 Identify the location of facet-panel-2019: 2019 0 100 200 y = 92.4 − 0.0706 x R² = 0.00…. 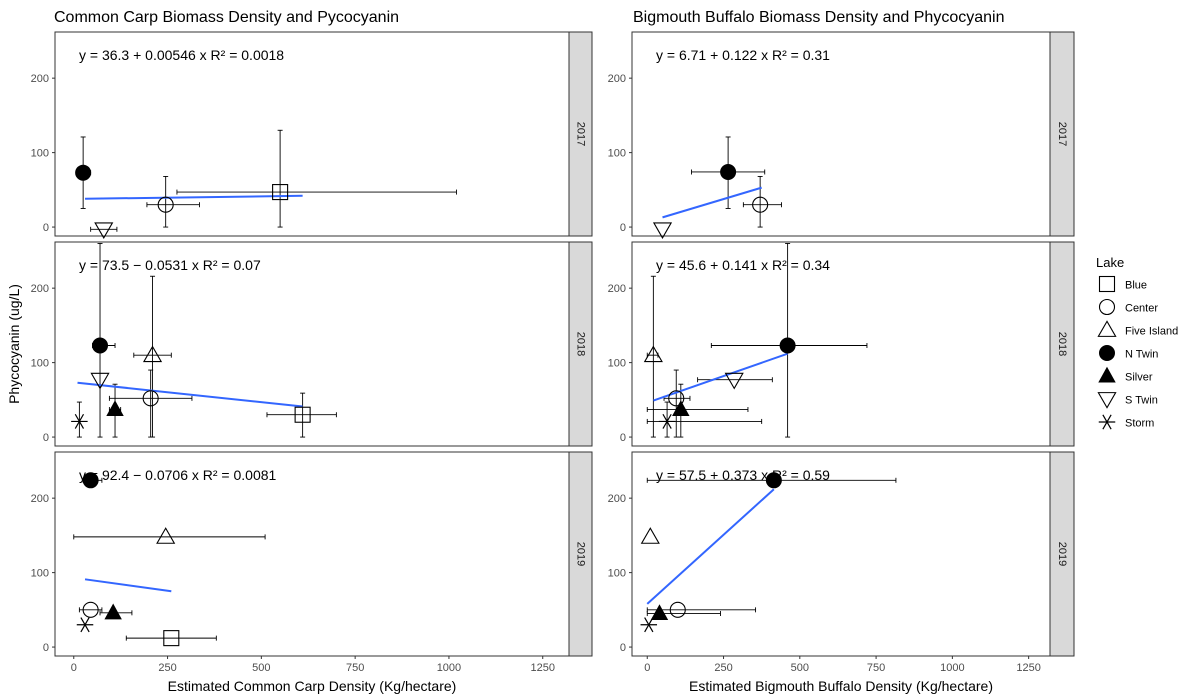
(312, 562).